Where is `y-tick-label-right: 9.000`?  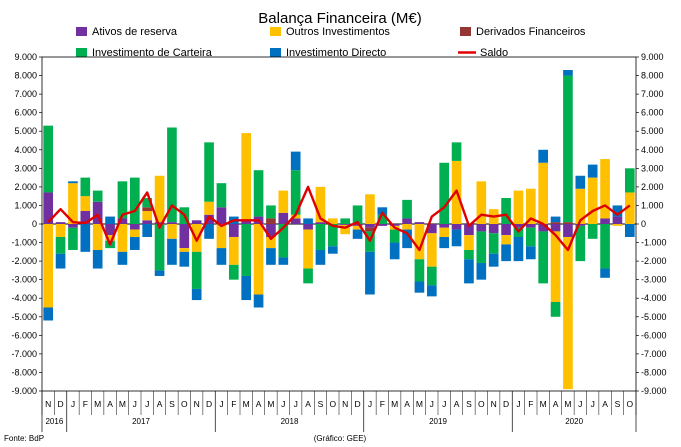 y-tick-label-right: 9.000 is located at coordinates (652, 57).